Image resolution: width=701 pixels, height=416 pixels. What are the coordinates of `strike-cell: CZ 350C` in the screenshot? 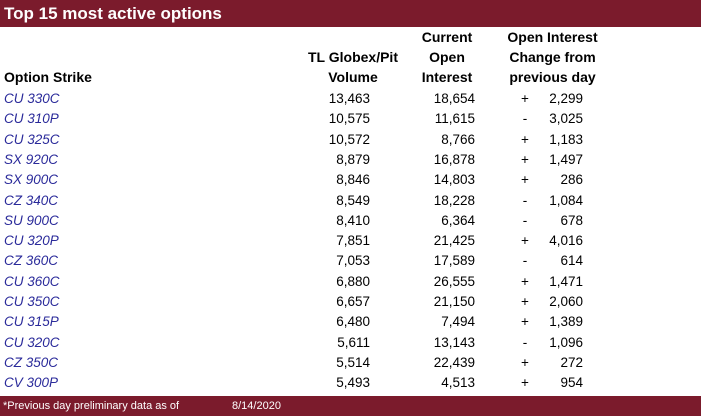 It's located at (31, 362).